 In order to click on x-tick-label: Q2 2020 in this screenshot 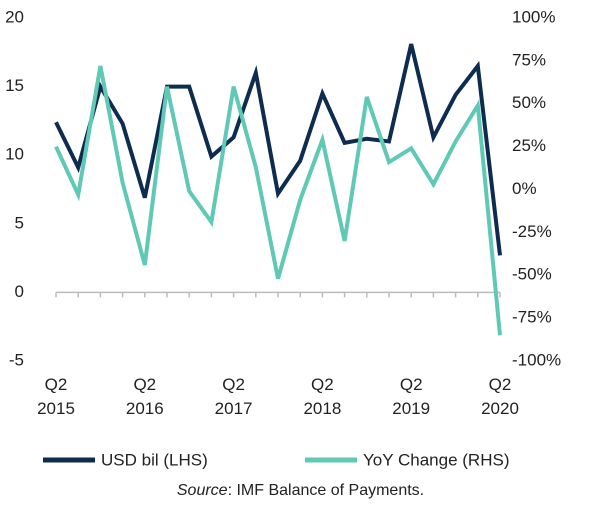, I will do `click(500, 396)`.